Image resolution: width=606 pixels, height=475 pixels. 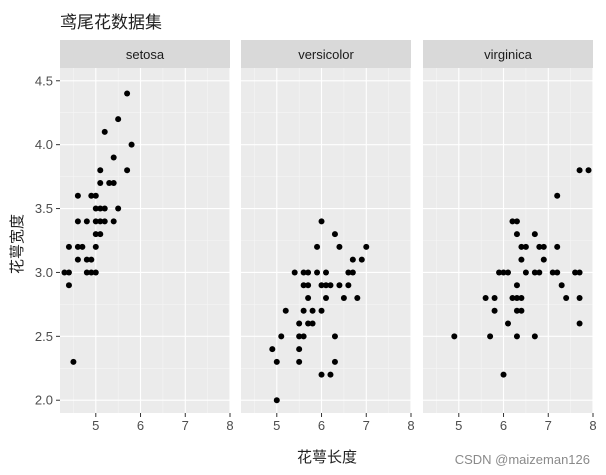 What do you see at coordinates (44, 336) in the screenshot?
I see `y-tick-label: 2.5` at bounding box center [44, 336].